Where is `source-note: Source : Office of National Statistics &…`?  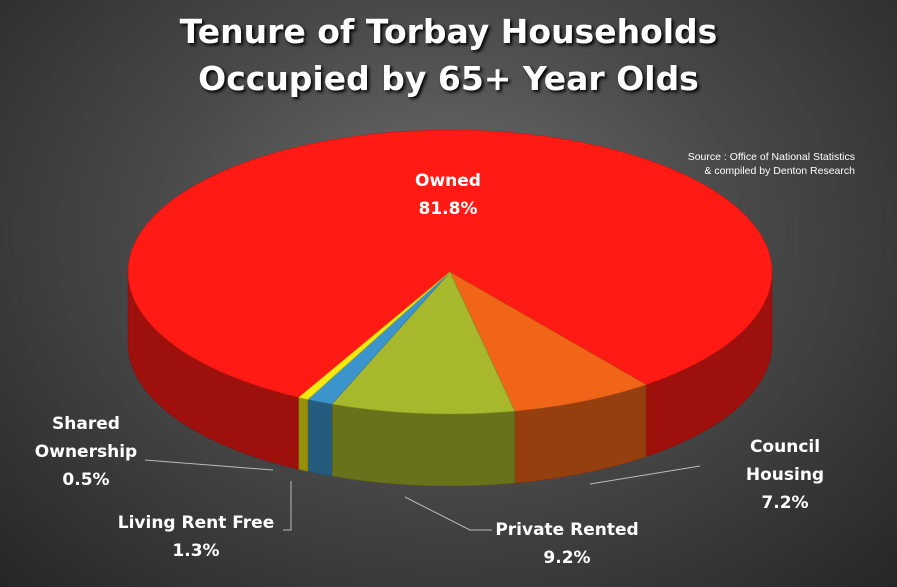
source-note: Source : Office of National Statistics &… is located at coordinates (771, 164).